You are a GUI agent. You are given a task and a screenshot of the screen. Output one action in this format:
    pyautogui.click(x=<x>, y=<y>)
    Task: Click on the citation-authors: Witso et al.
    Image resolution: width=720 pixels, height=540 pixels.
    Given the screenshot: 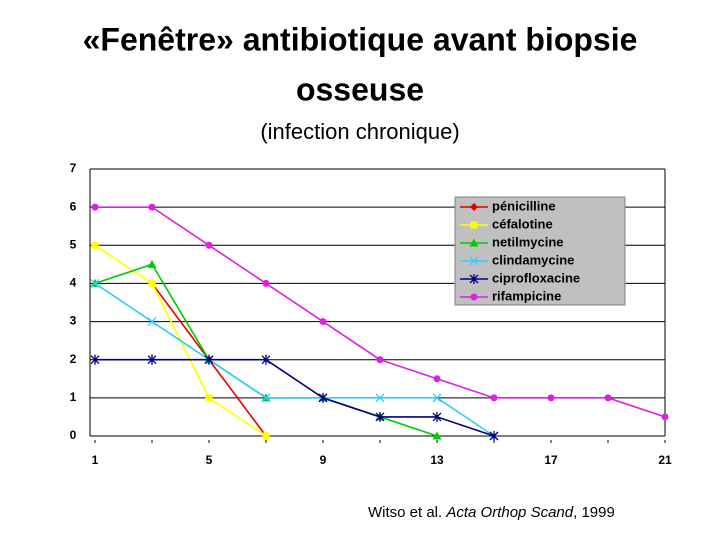 What is the action you would take?
    pyautogui.click(x=407, y=512)
    